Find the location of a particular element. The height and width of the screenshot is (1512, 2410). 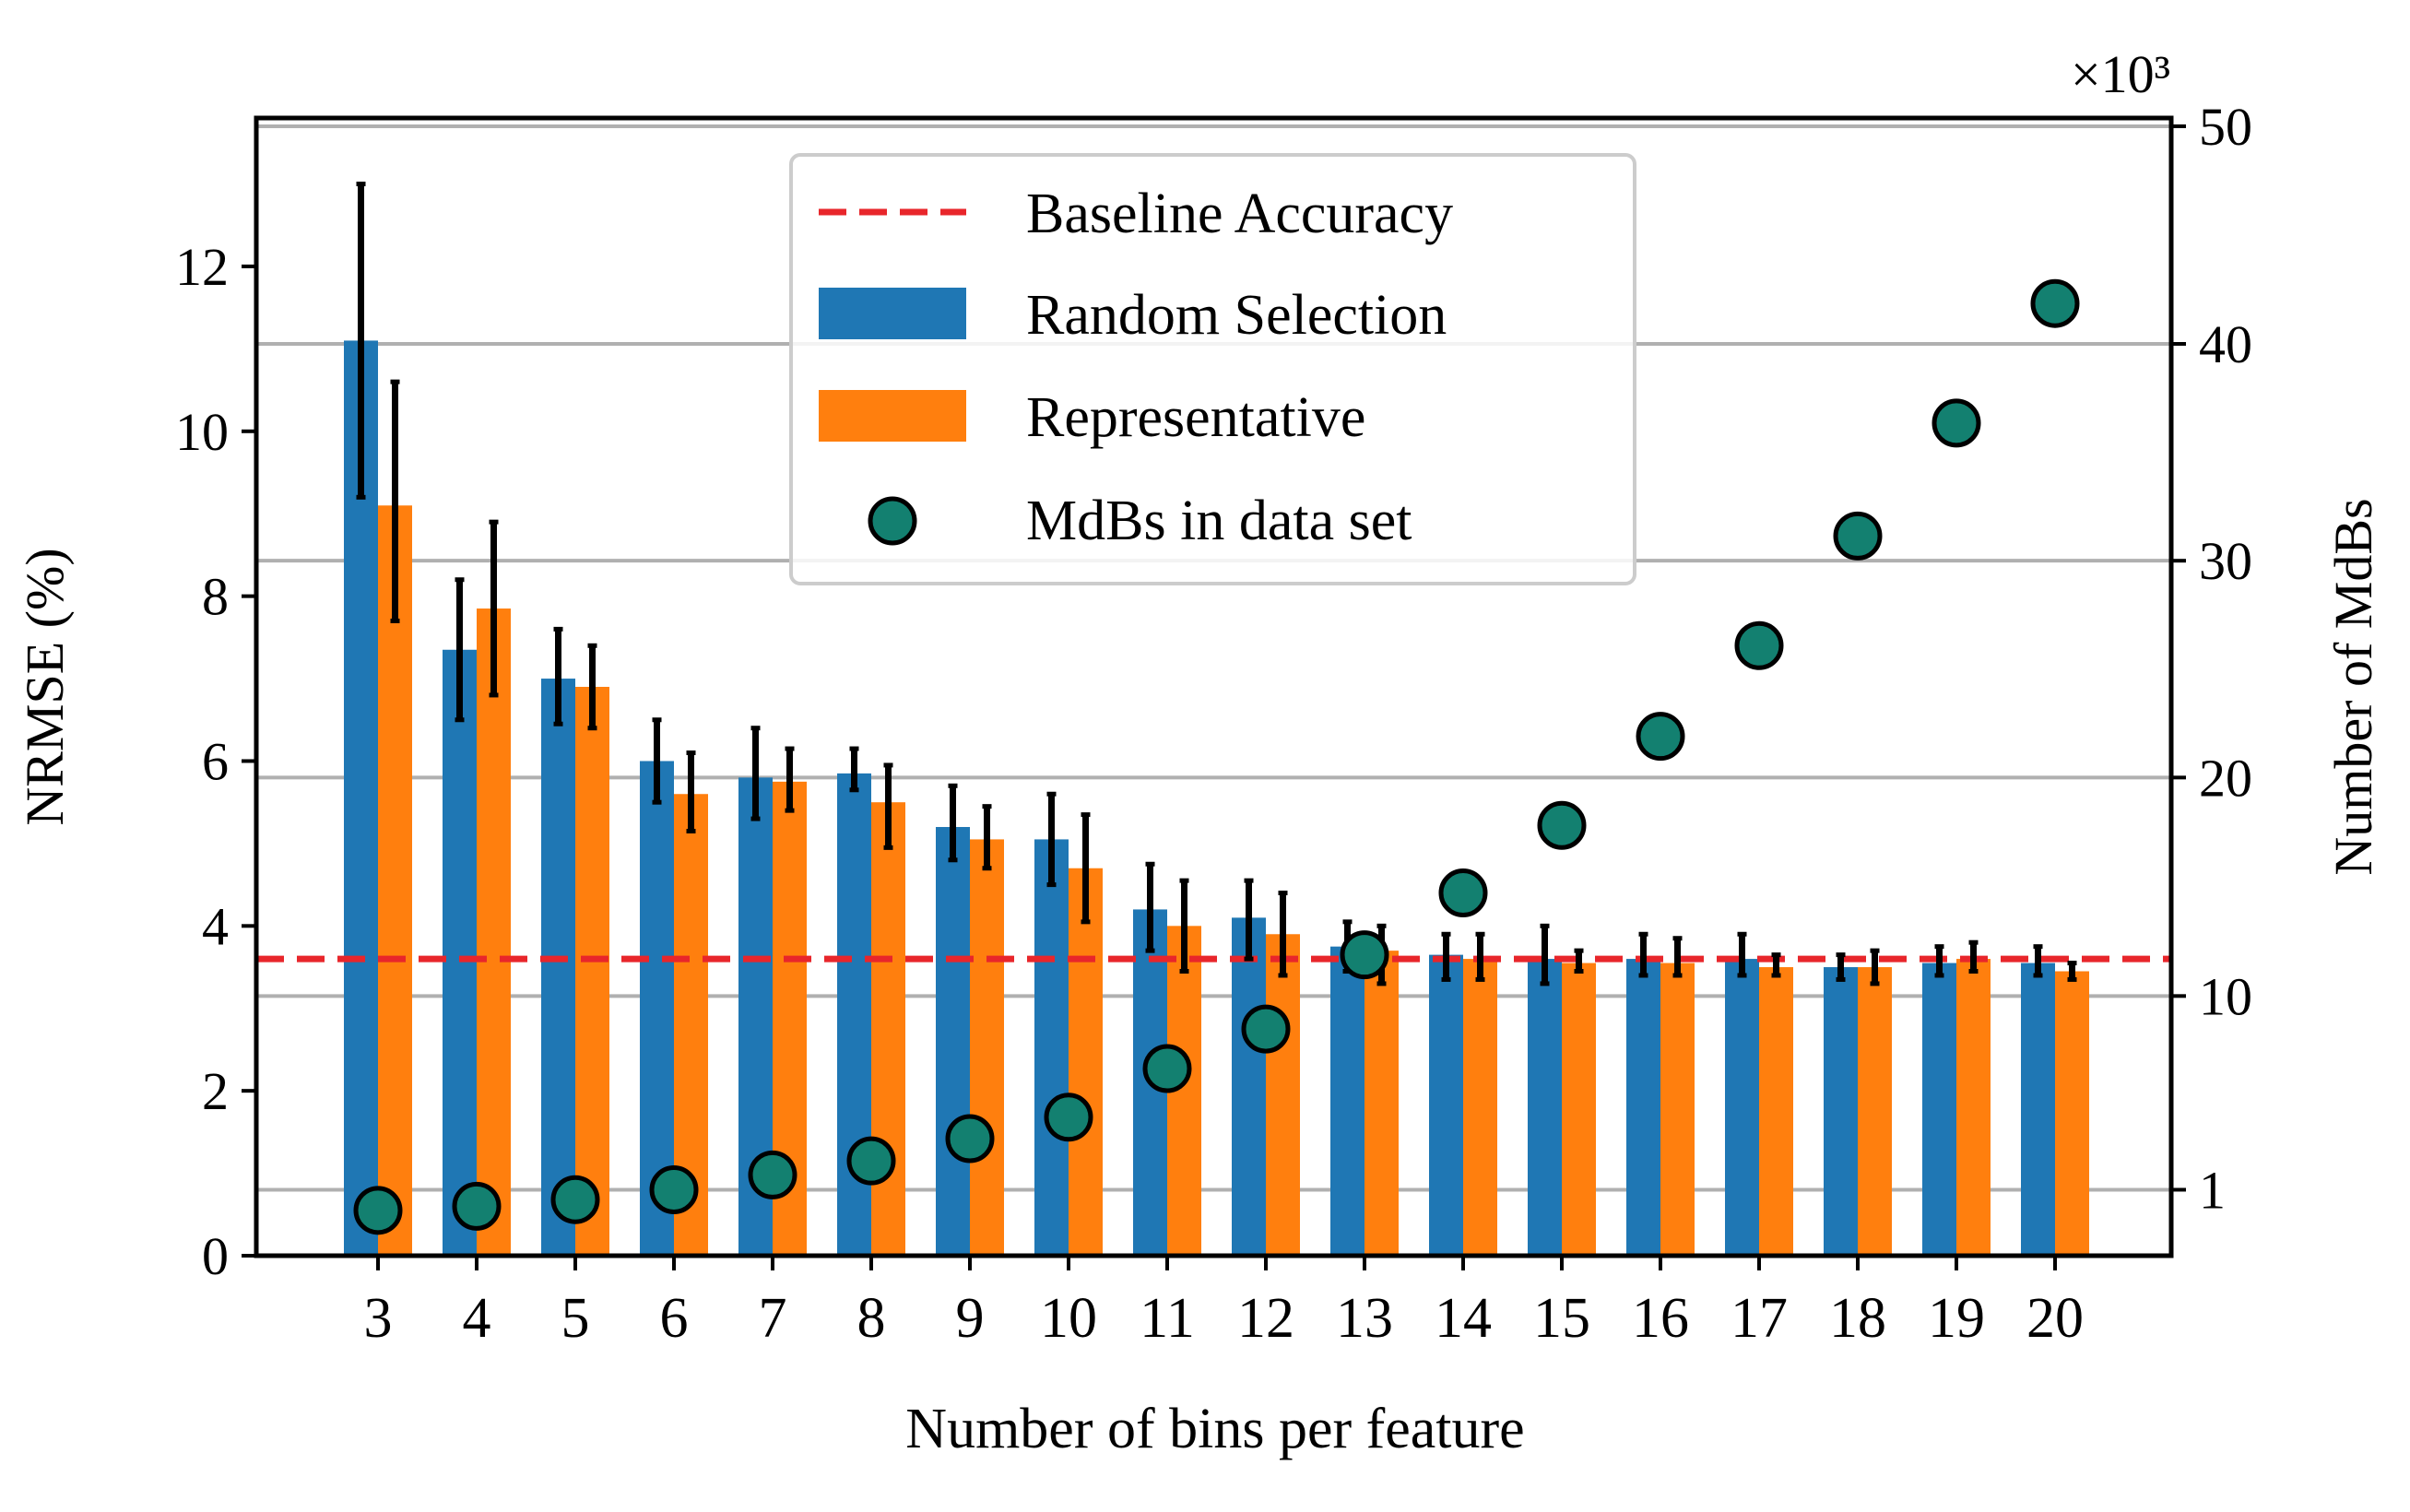

x-tick-label: 5 is located at coordinates (575, 1319).